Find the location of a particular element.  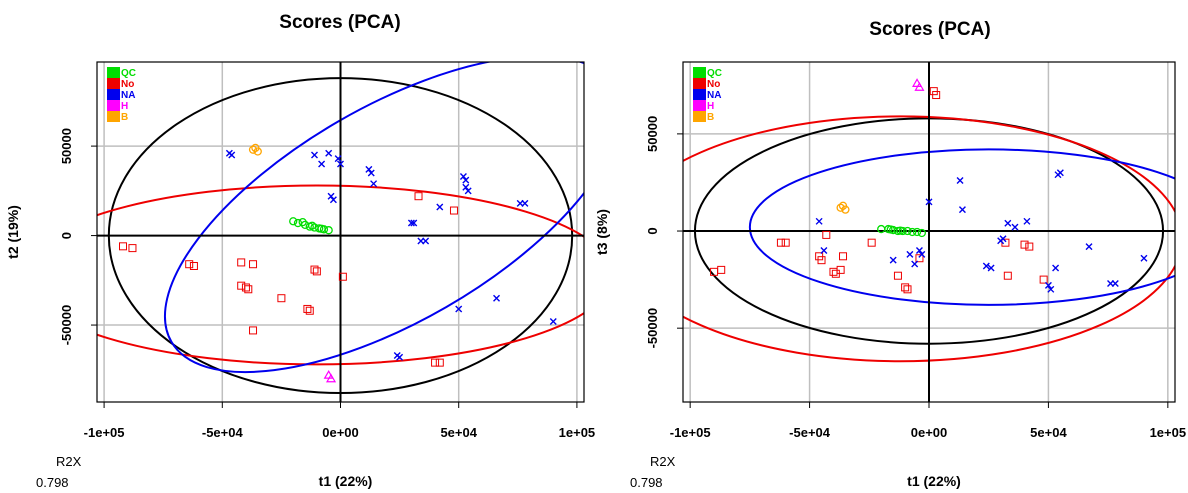

ellipse-na is located at coordinates (961, 227).